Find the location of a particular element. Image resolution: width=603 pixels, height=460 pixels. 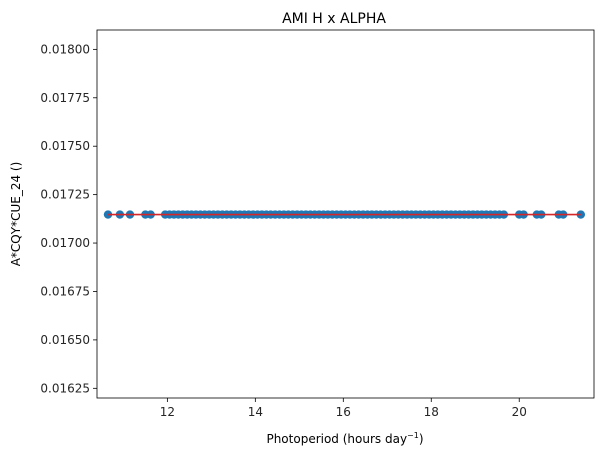

x-axis-label: Photoperiod (hours day−1) is located at coordinates (344, 438).